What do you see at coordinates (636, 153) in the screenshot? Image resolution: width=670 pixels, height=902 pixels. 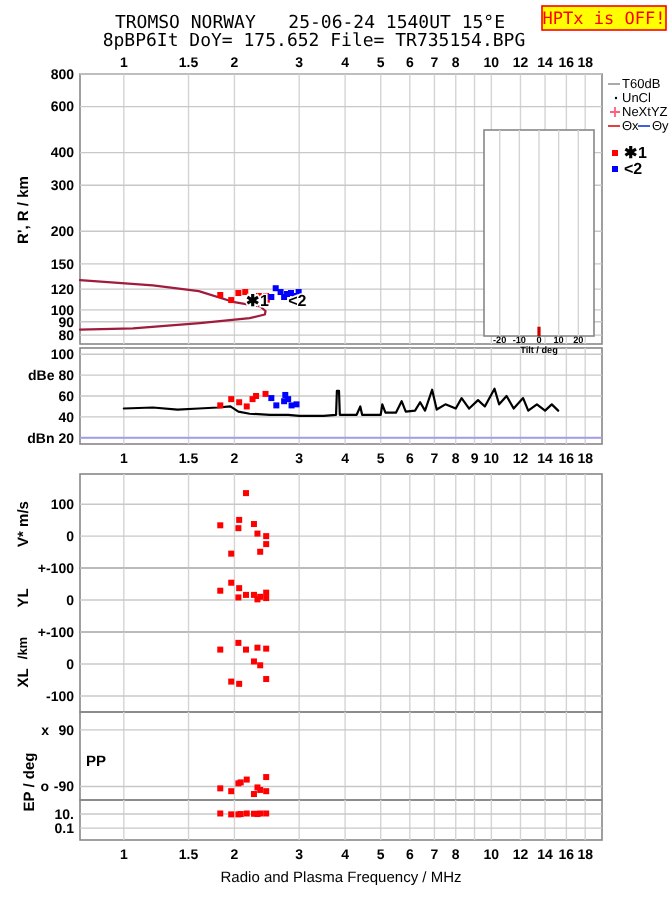 I see `legend-label: ✱1` at bounding box center [636, 153].